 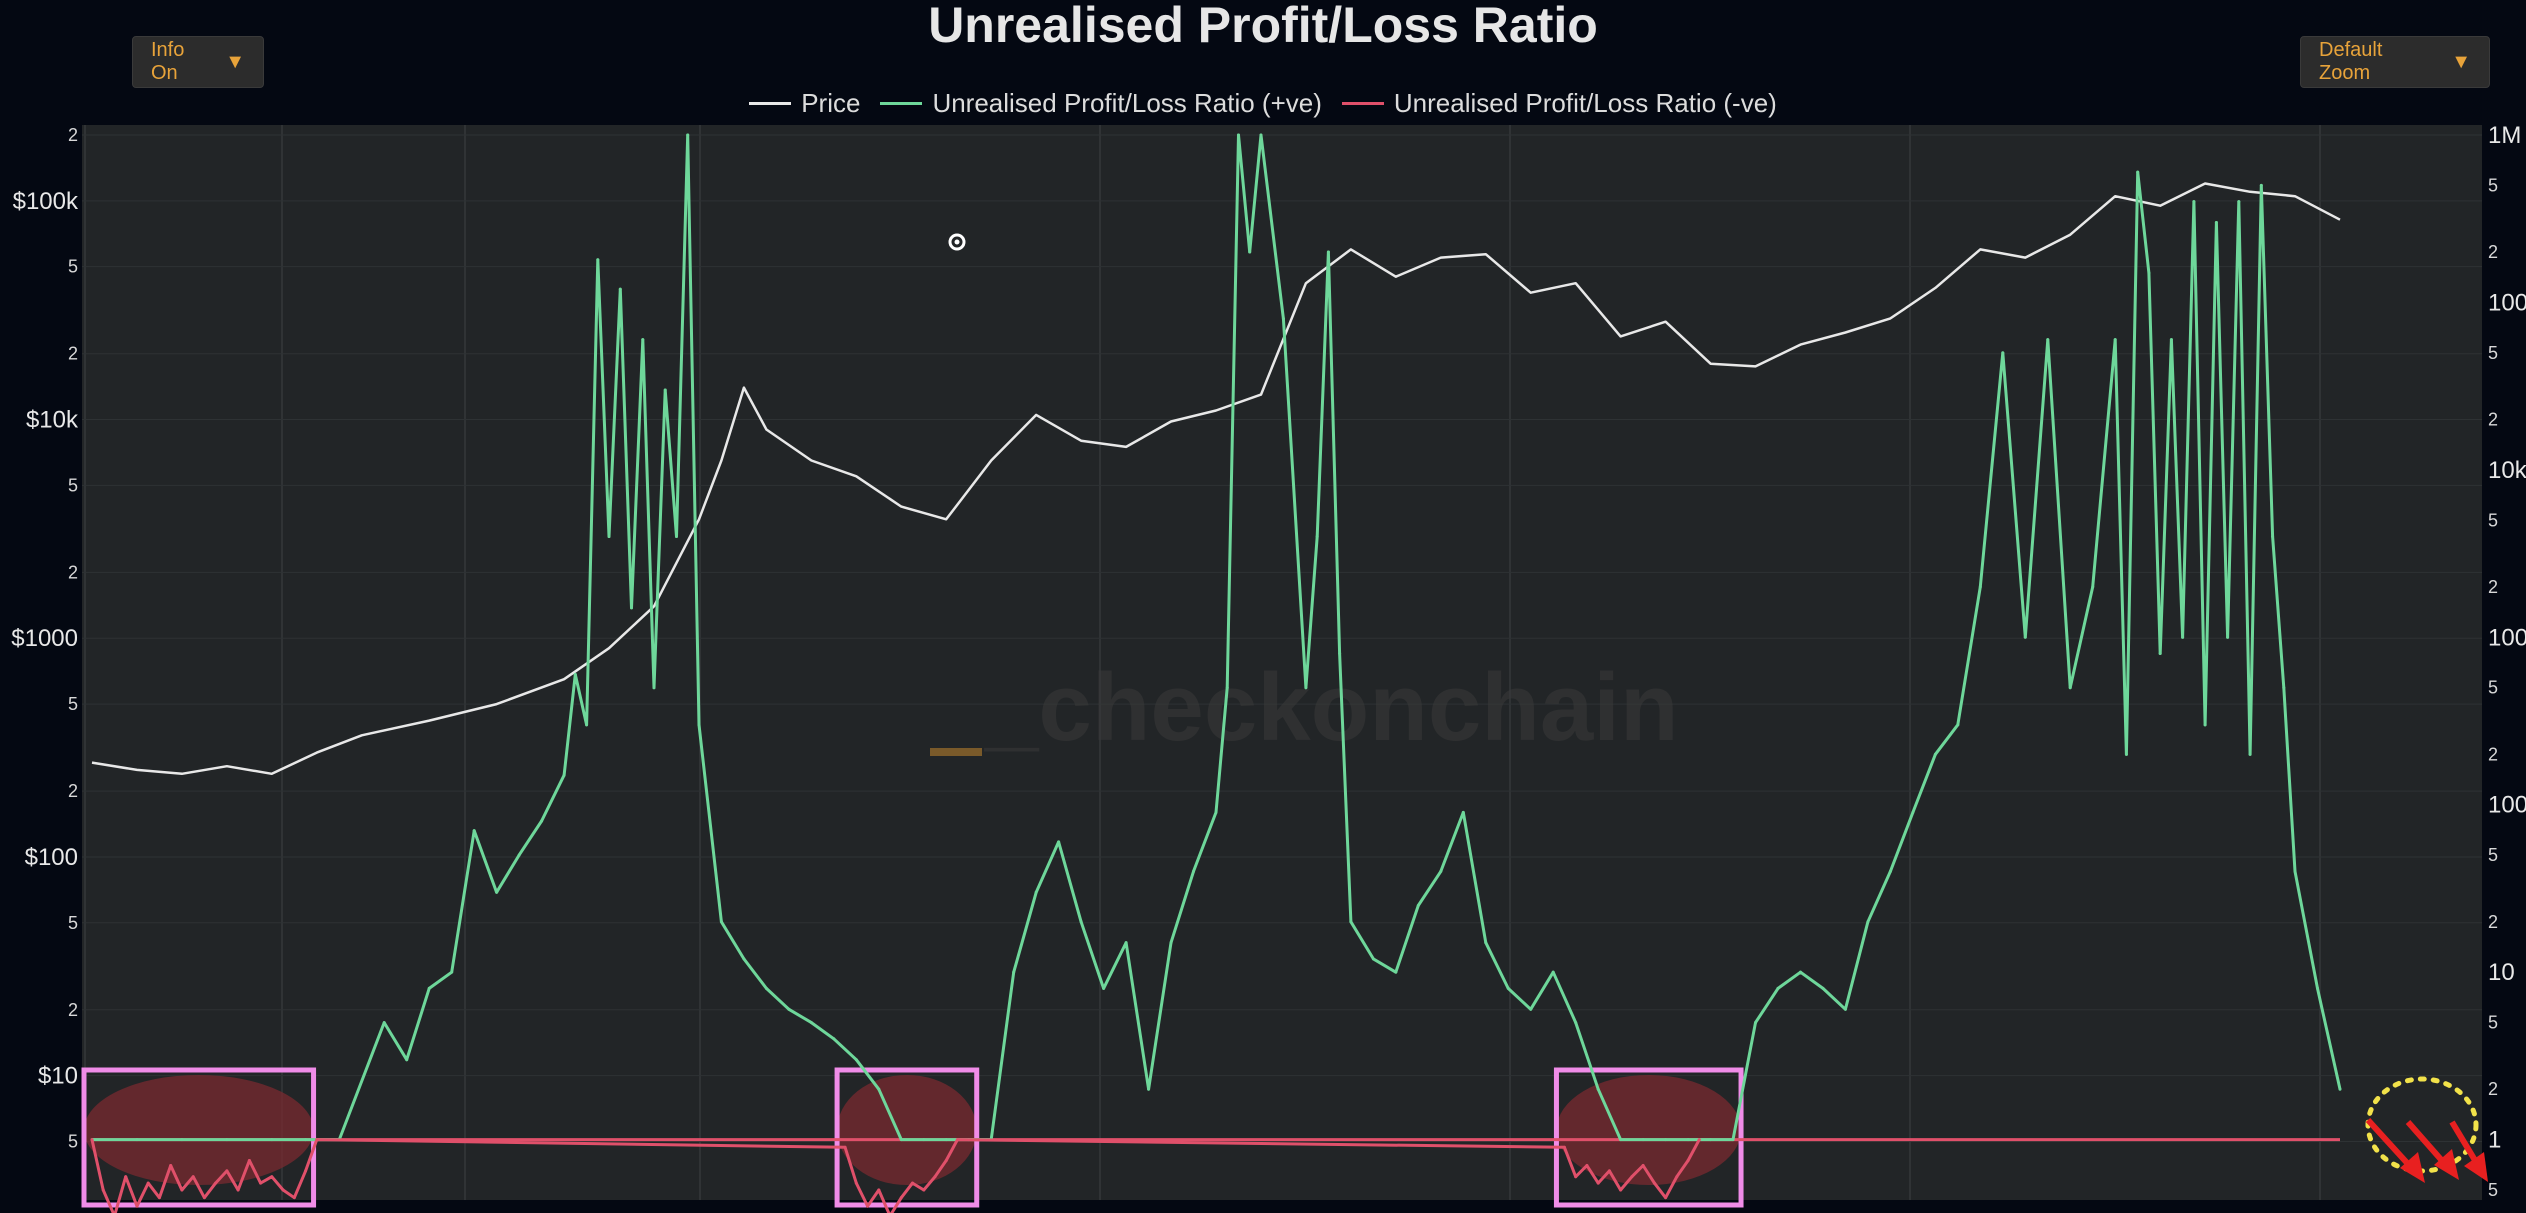 I want to click on left-axis-tick-label: $1000, so click(x=44, y=638).